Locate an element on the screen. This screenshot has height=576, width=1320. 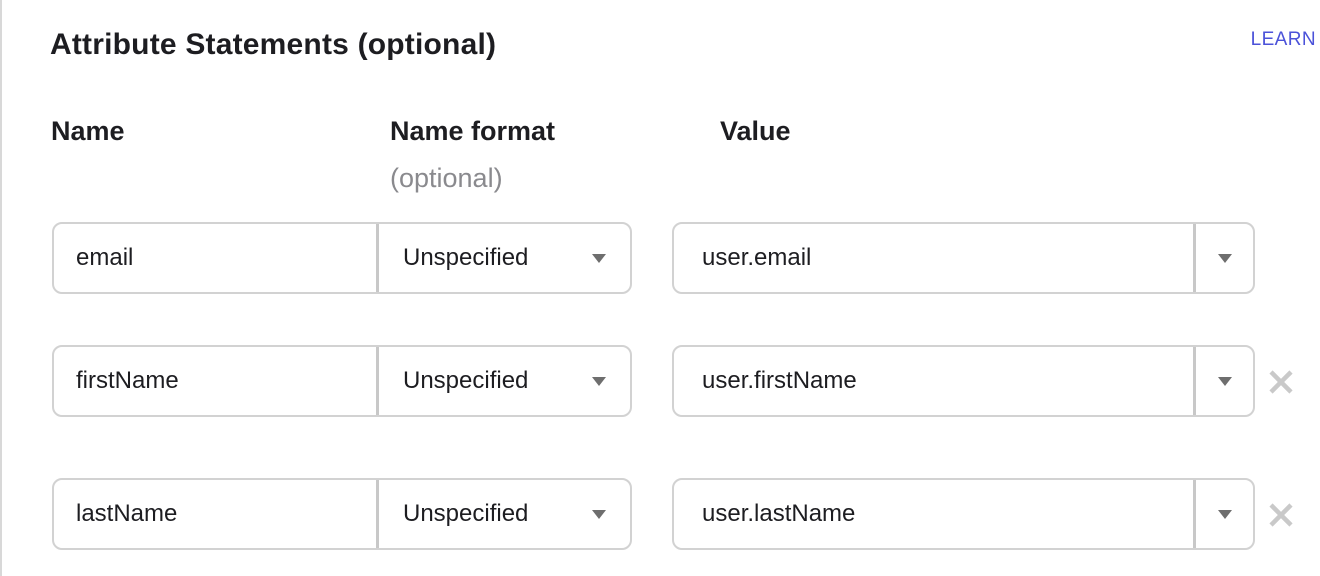
column-header-value: Value is located at coordinates (755, 131).